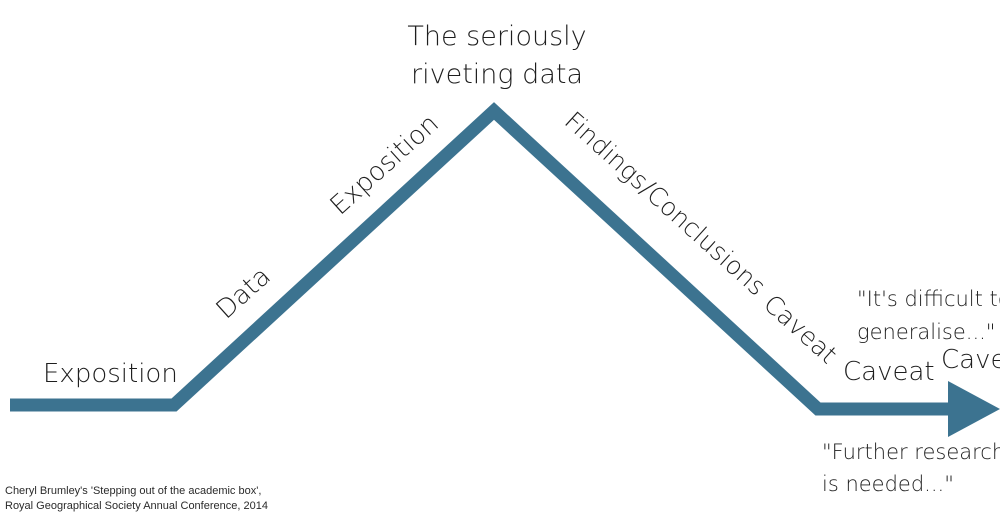  What do you see at coordinates (974, 409) in the screenshot?
I see `arrowhead-icon` at bounding box center [974, 409].